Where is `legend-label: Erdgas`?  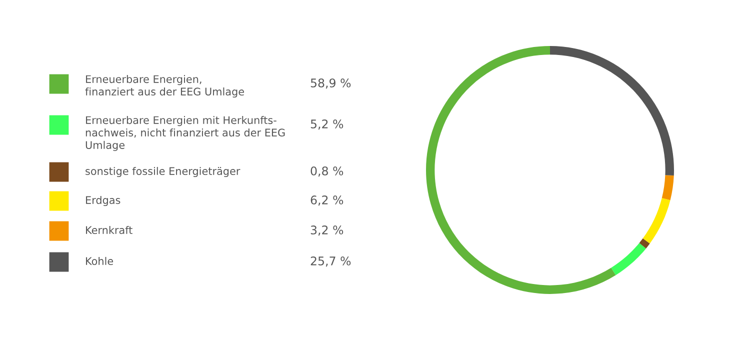
legend-label: Erdgas is located at coordinates (103, 201).